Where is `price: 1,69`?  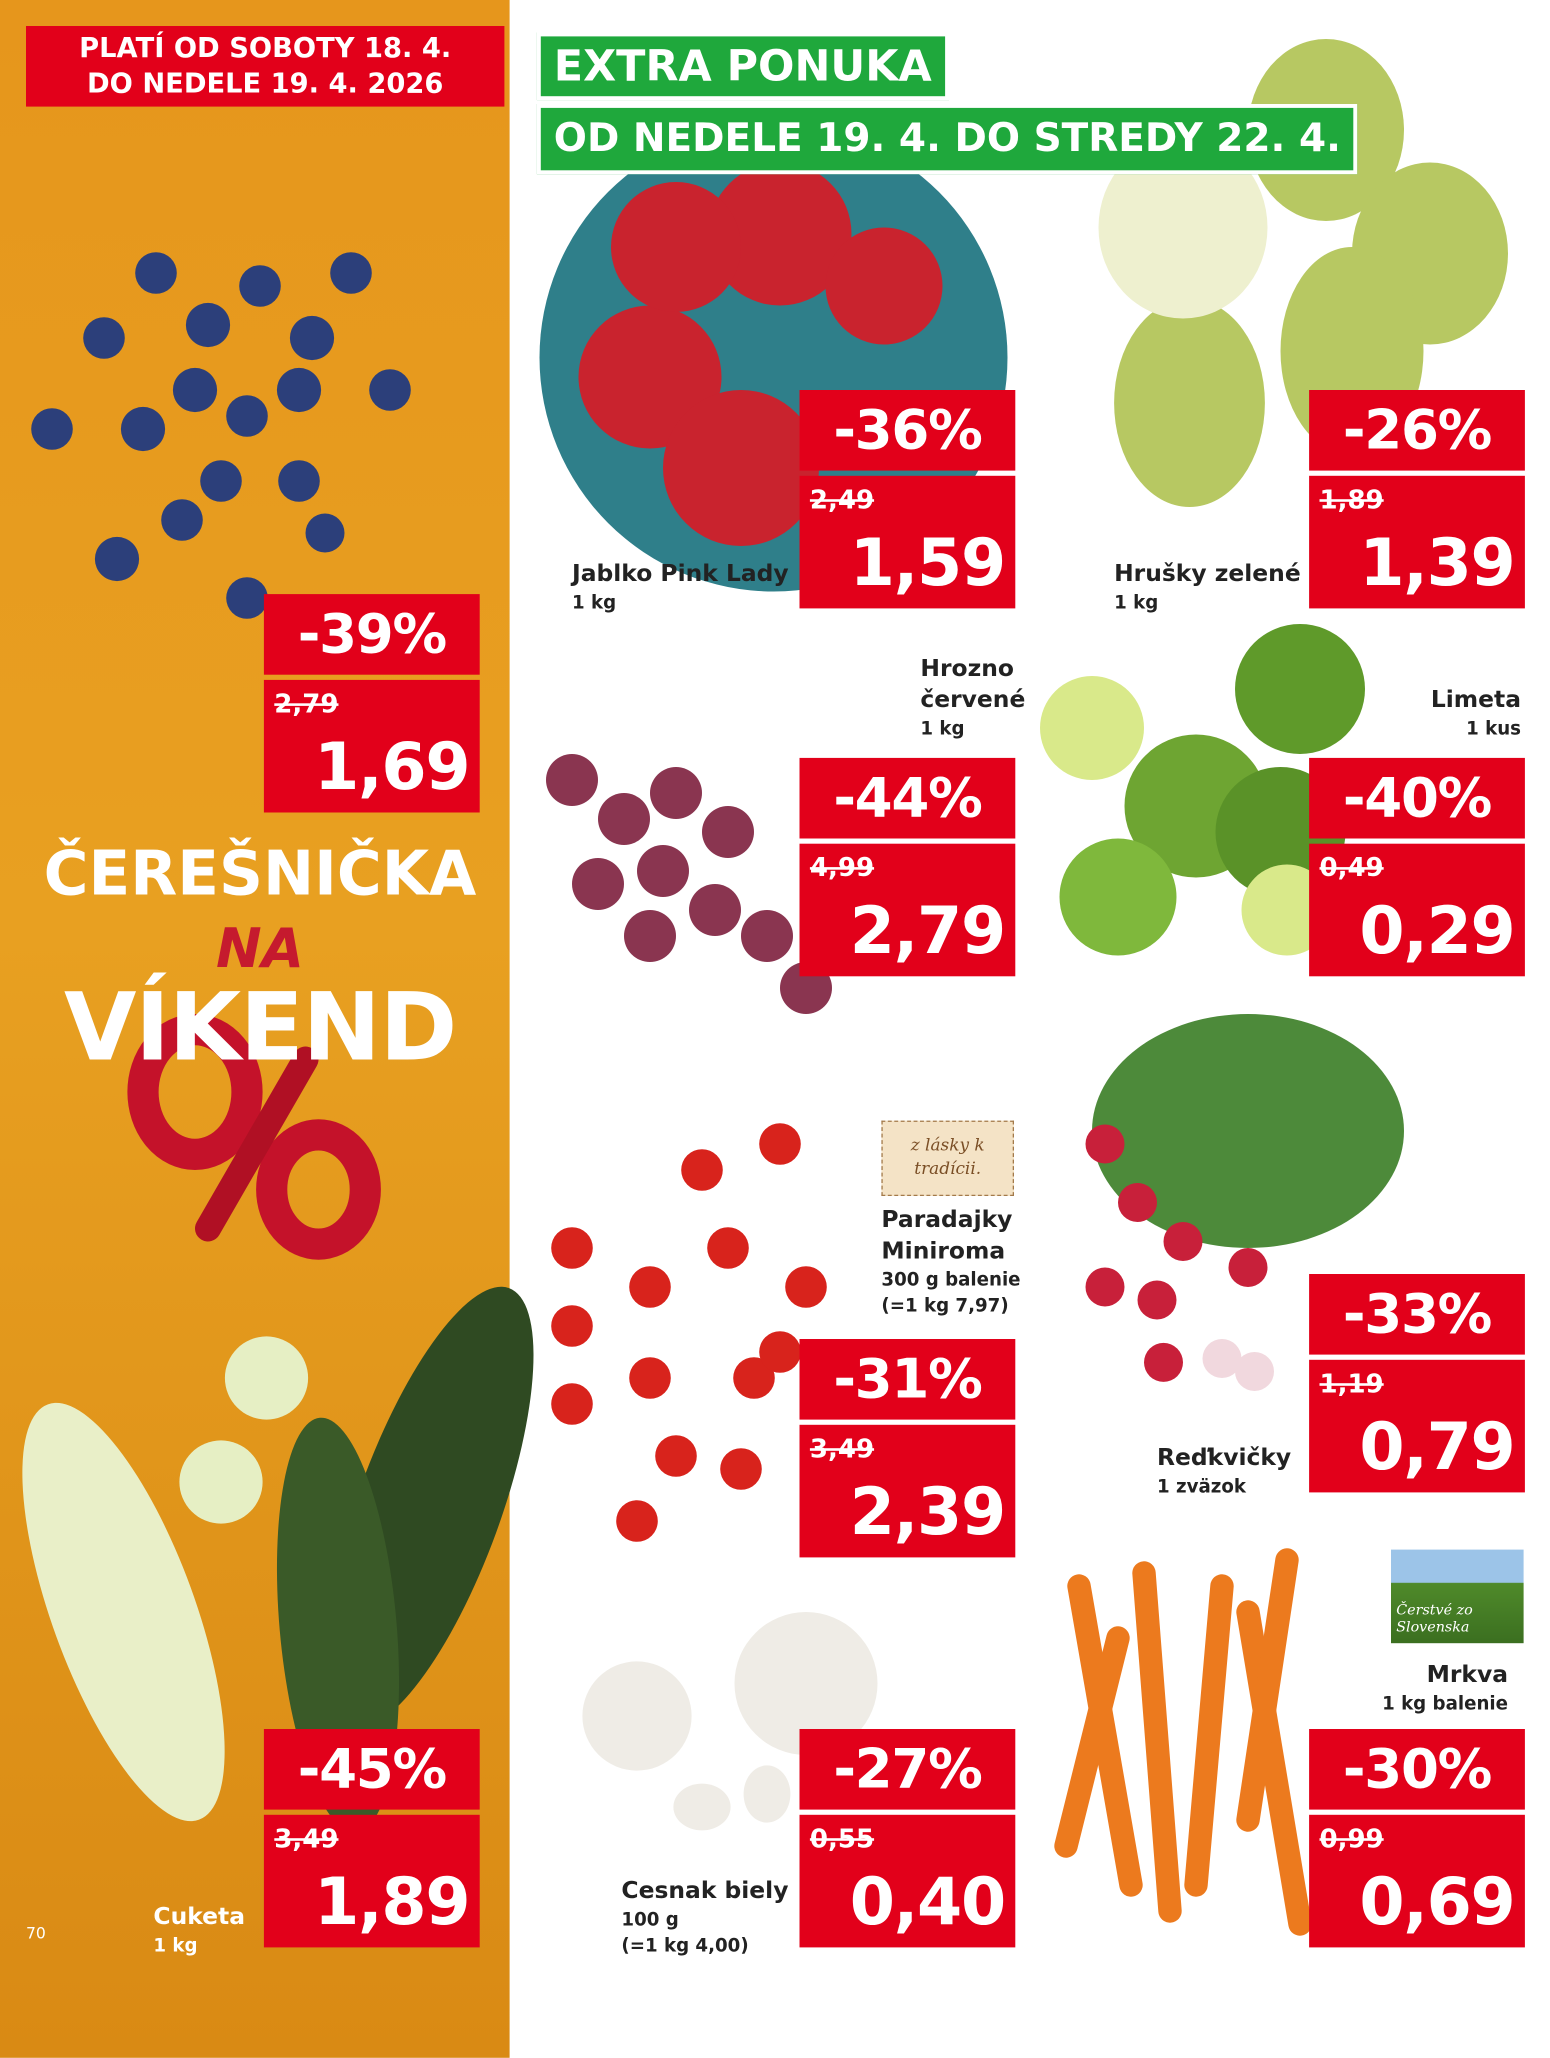
price: 1,69 is located at coordinates (392, 767).